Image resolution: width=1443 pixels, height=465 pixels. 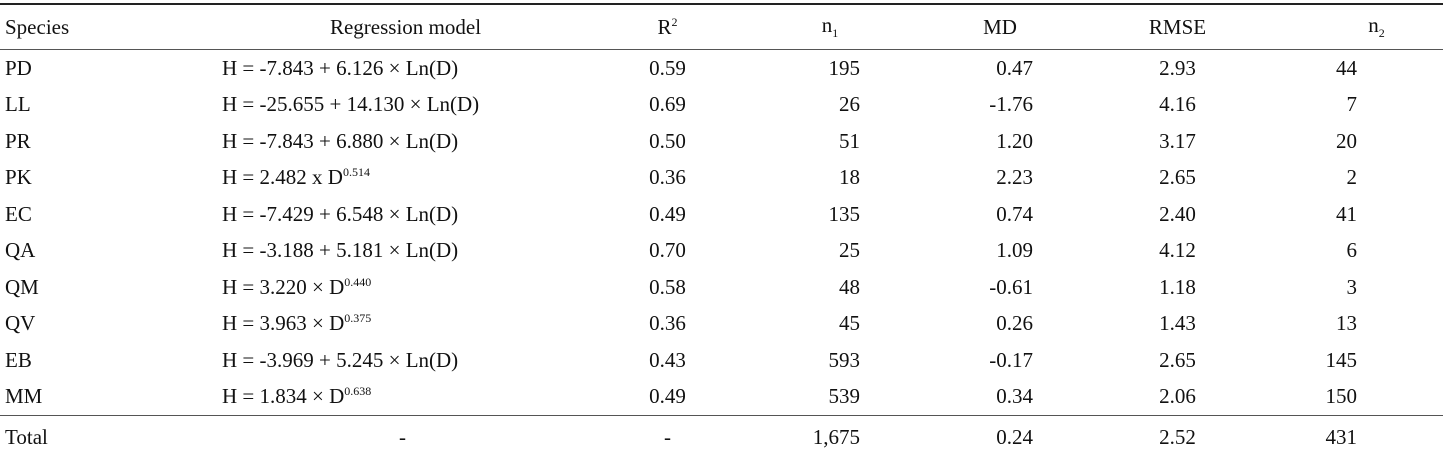 I want to click on table-cell: 0.26, so click(x=1014, y=323).